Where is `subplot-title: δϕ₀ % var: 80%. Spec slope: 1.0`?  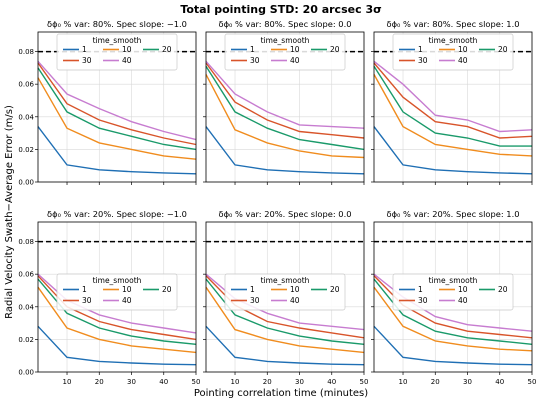 subplot-title: δϕ₀ % var: 80%. Spec slope: 1.0 is located at coordinates (453, 24).